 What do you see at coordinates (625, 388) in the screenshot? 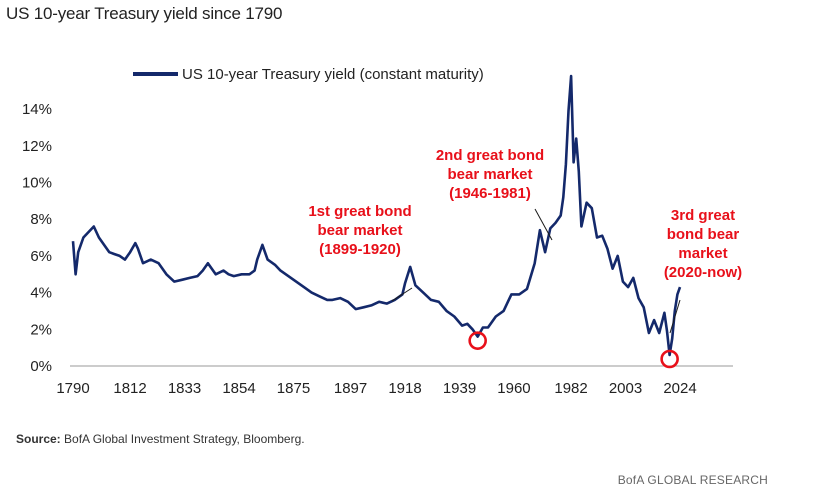
I see `x-tick-label: 2003` at bounding box center [625, 388].